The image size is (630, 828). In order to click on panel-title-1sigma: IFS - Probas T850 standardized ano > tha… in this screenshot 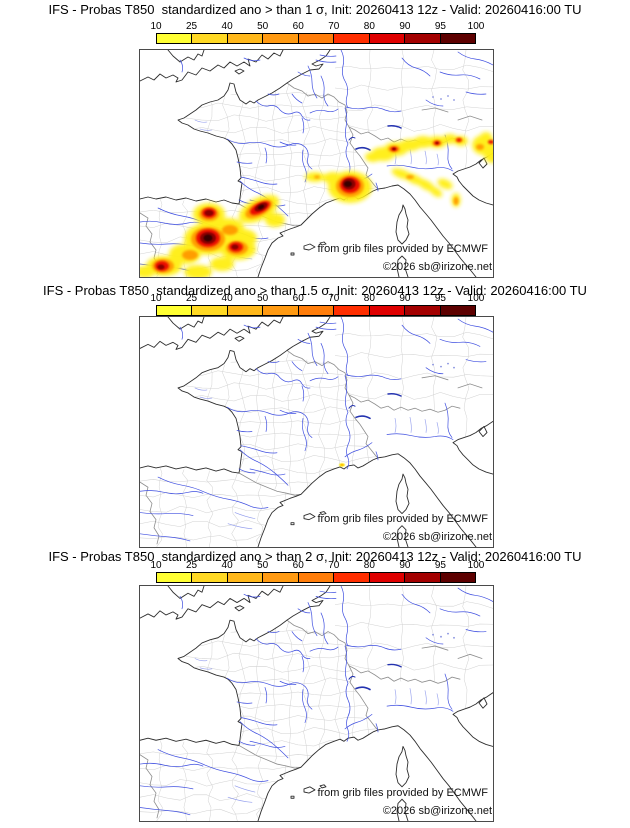, I will do `click(315, 9)`.